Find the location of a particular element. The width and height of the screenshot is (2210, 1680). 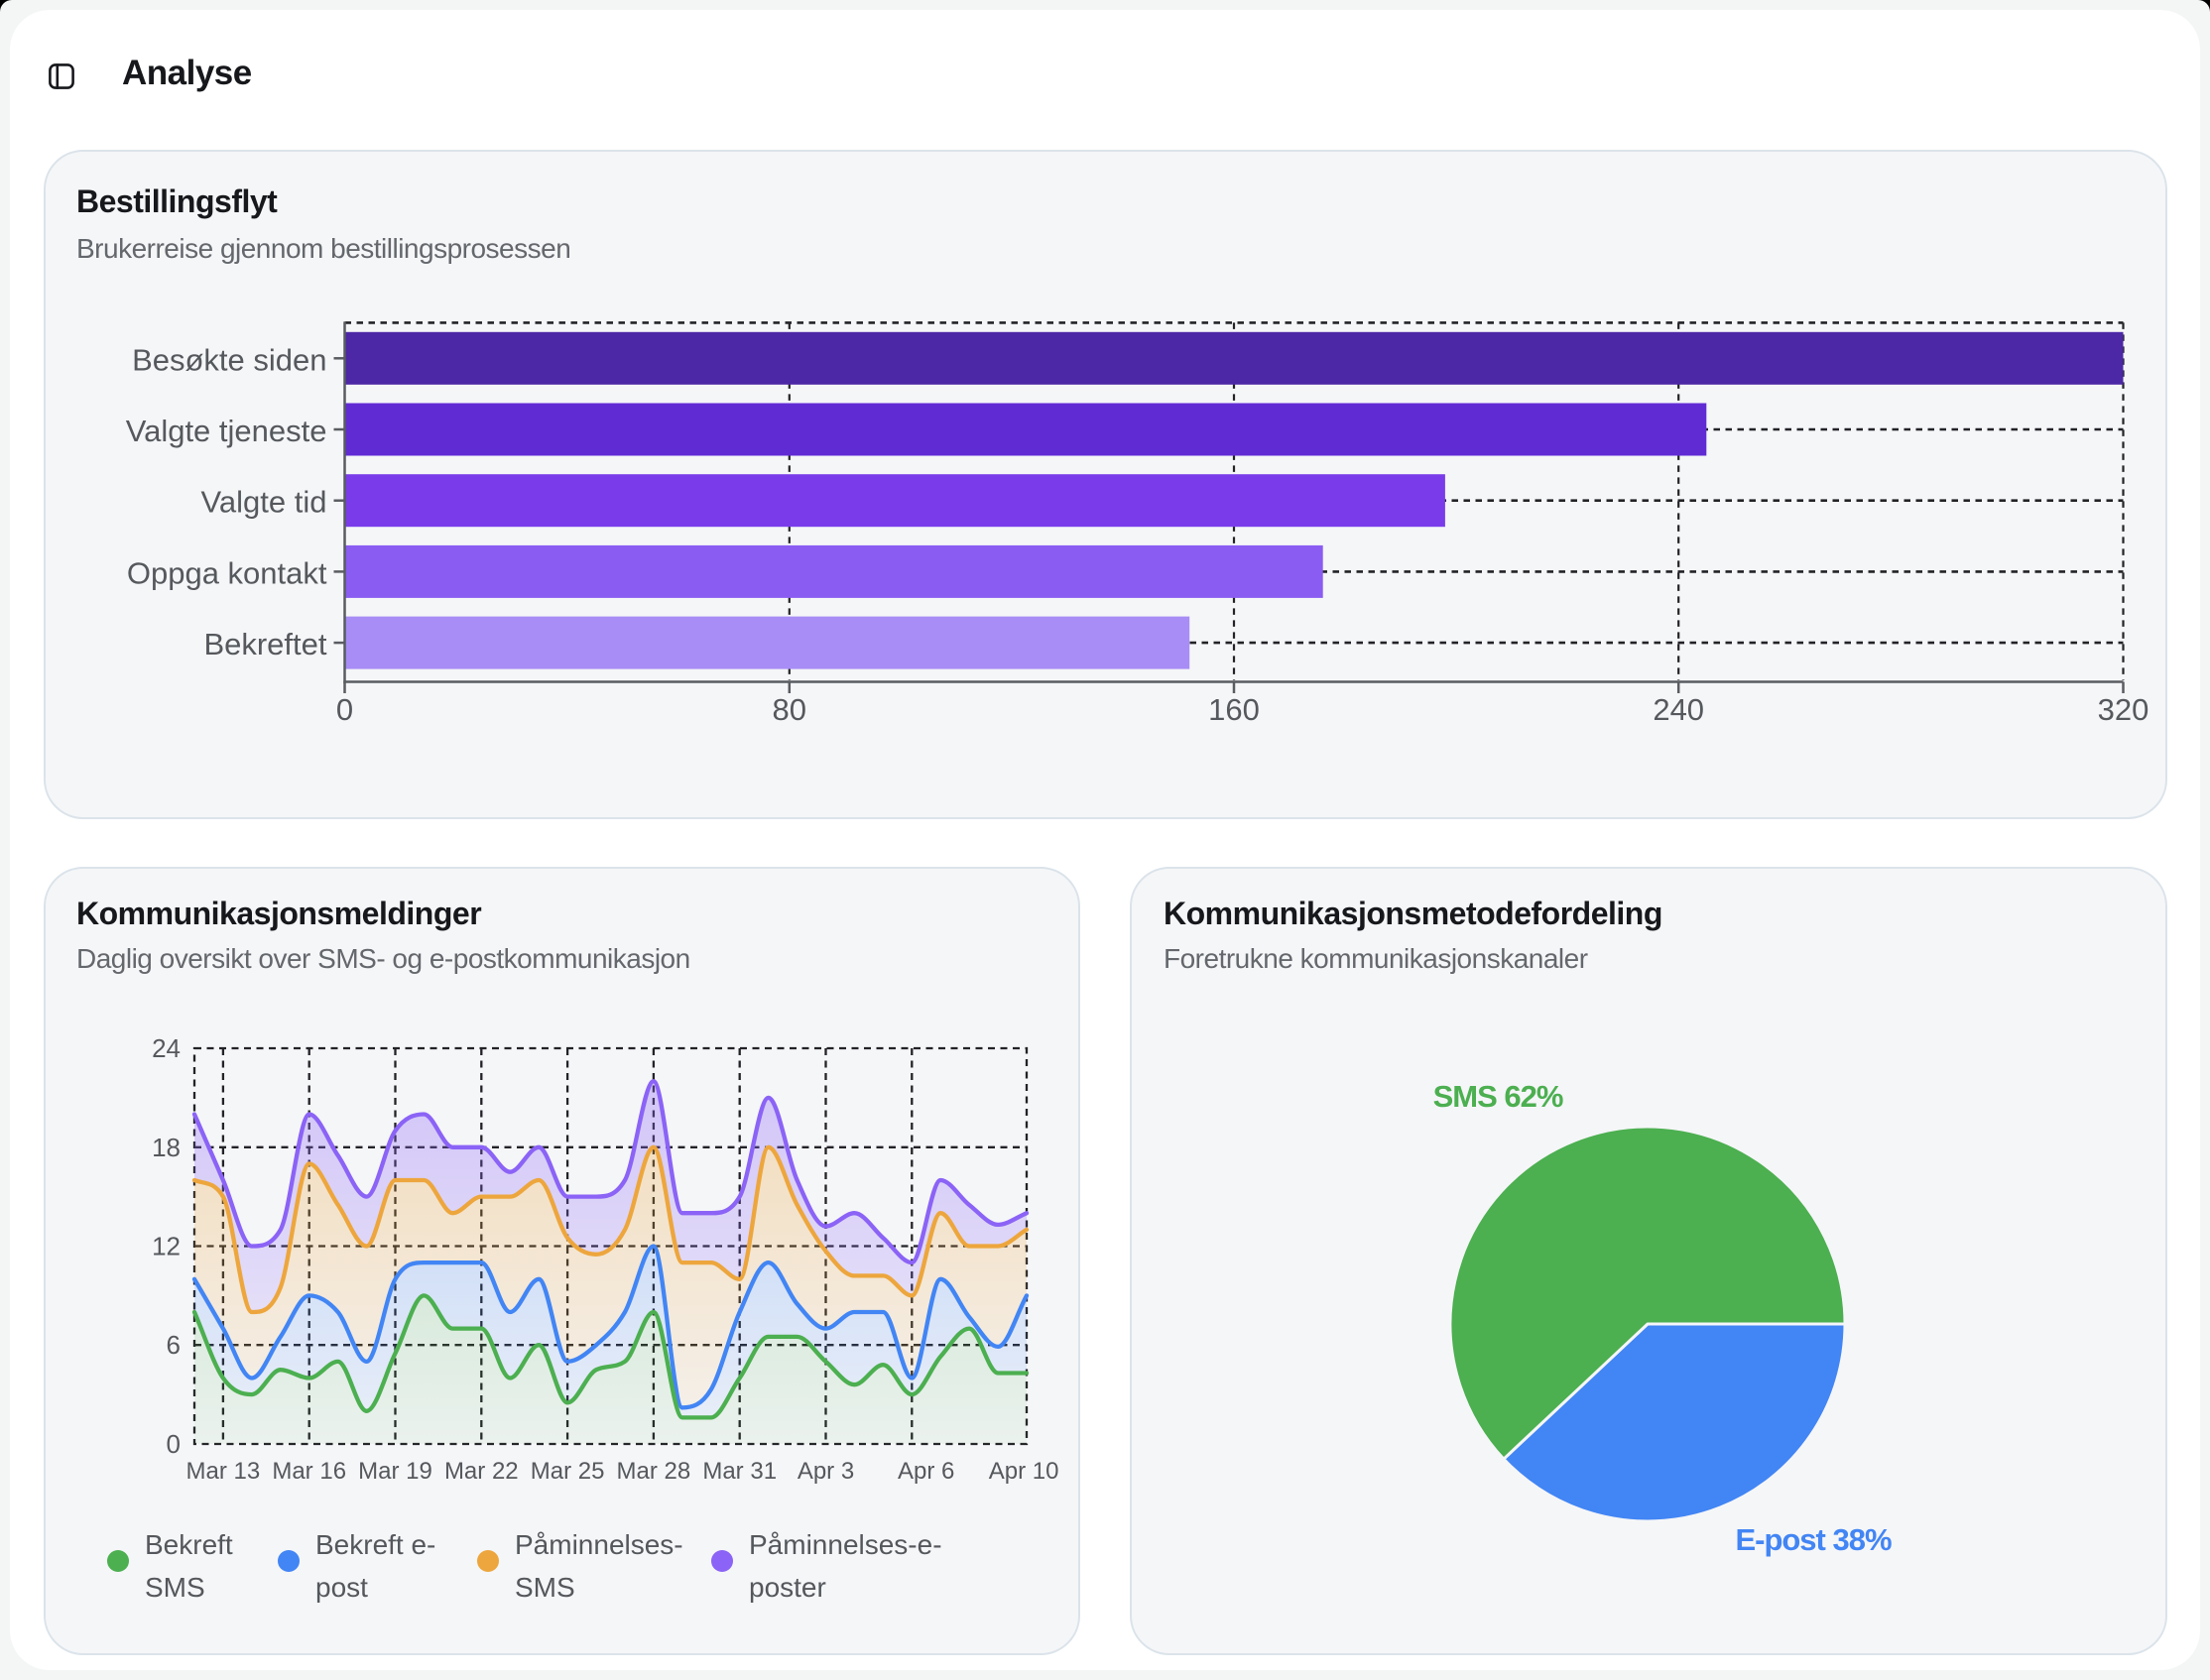

svg-text: Mar 28 is located at coordinates (654, 1471).